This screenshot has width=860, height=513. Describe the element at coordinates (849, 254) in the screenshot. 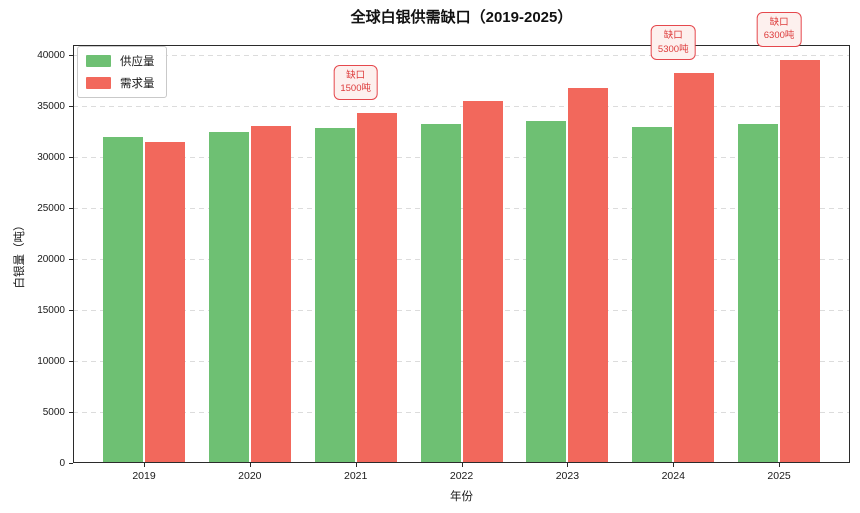

I see `spine-right` at that location.